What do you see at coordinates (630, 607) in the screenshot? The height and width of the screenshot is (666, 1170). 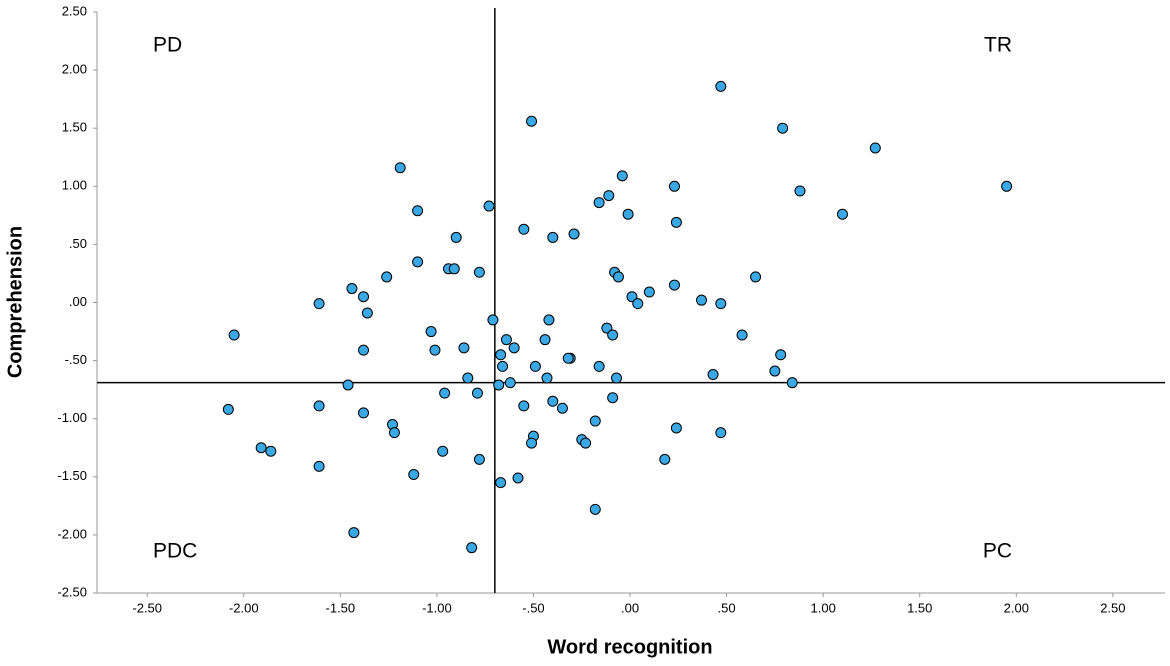 I see `x-tick-label: .00` at bounding box center [630, 607].